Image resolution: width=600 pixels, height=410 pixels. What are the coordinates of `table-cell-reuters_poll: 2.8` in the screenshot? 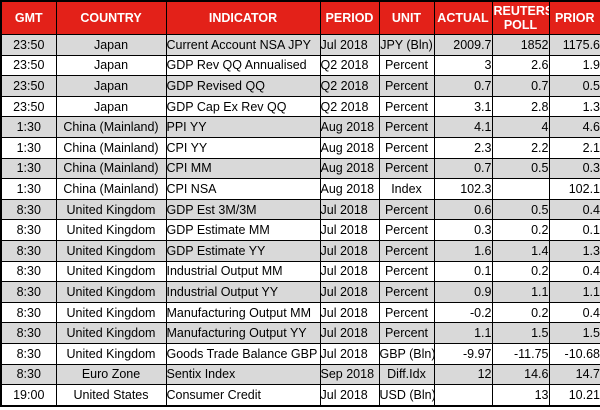 It's located at (520, 106).